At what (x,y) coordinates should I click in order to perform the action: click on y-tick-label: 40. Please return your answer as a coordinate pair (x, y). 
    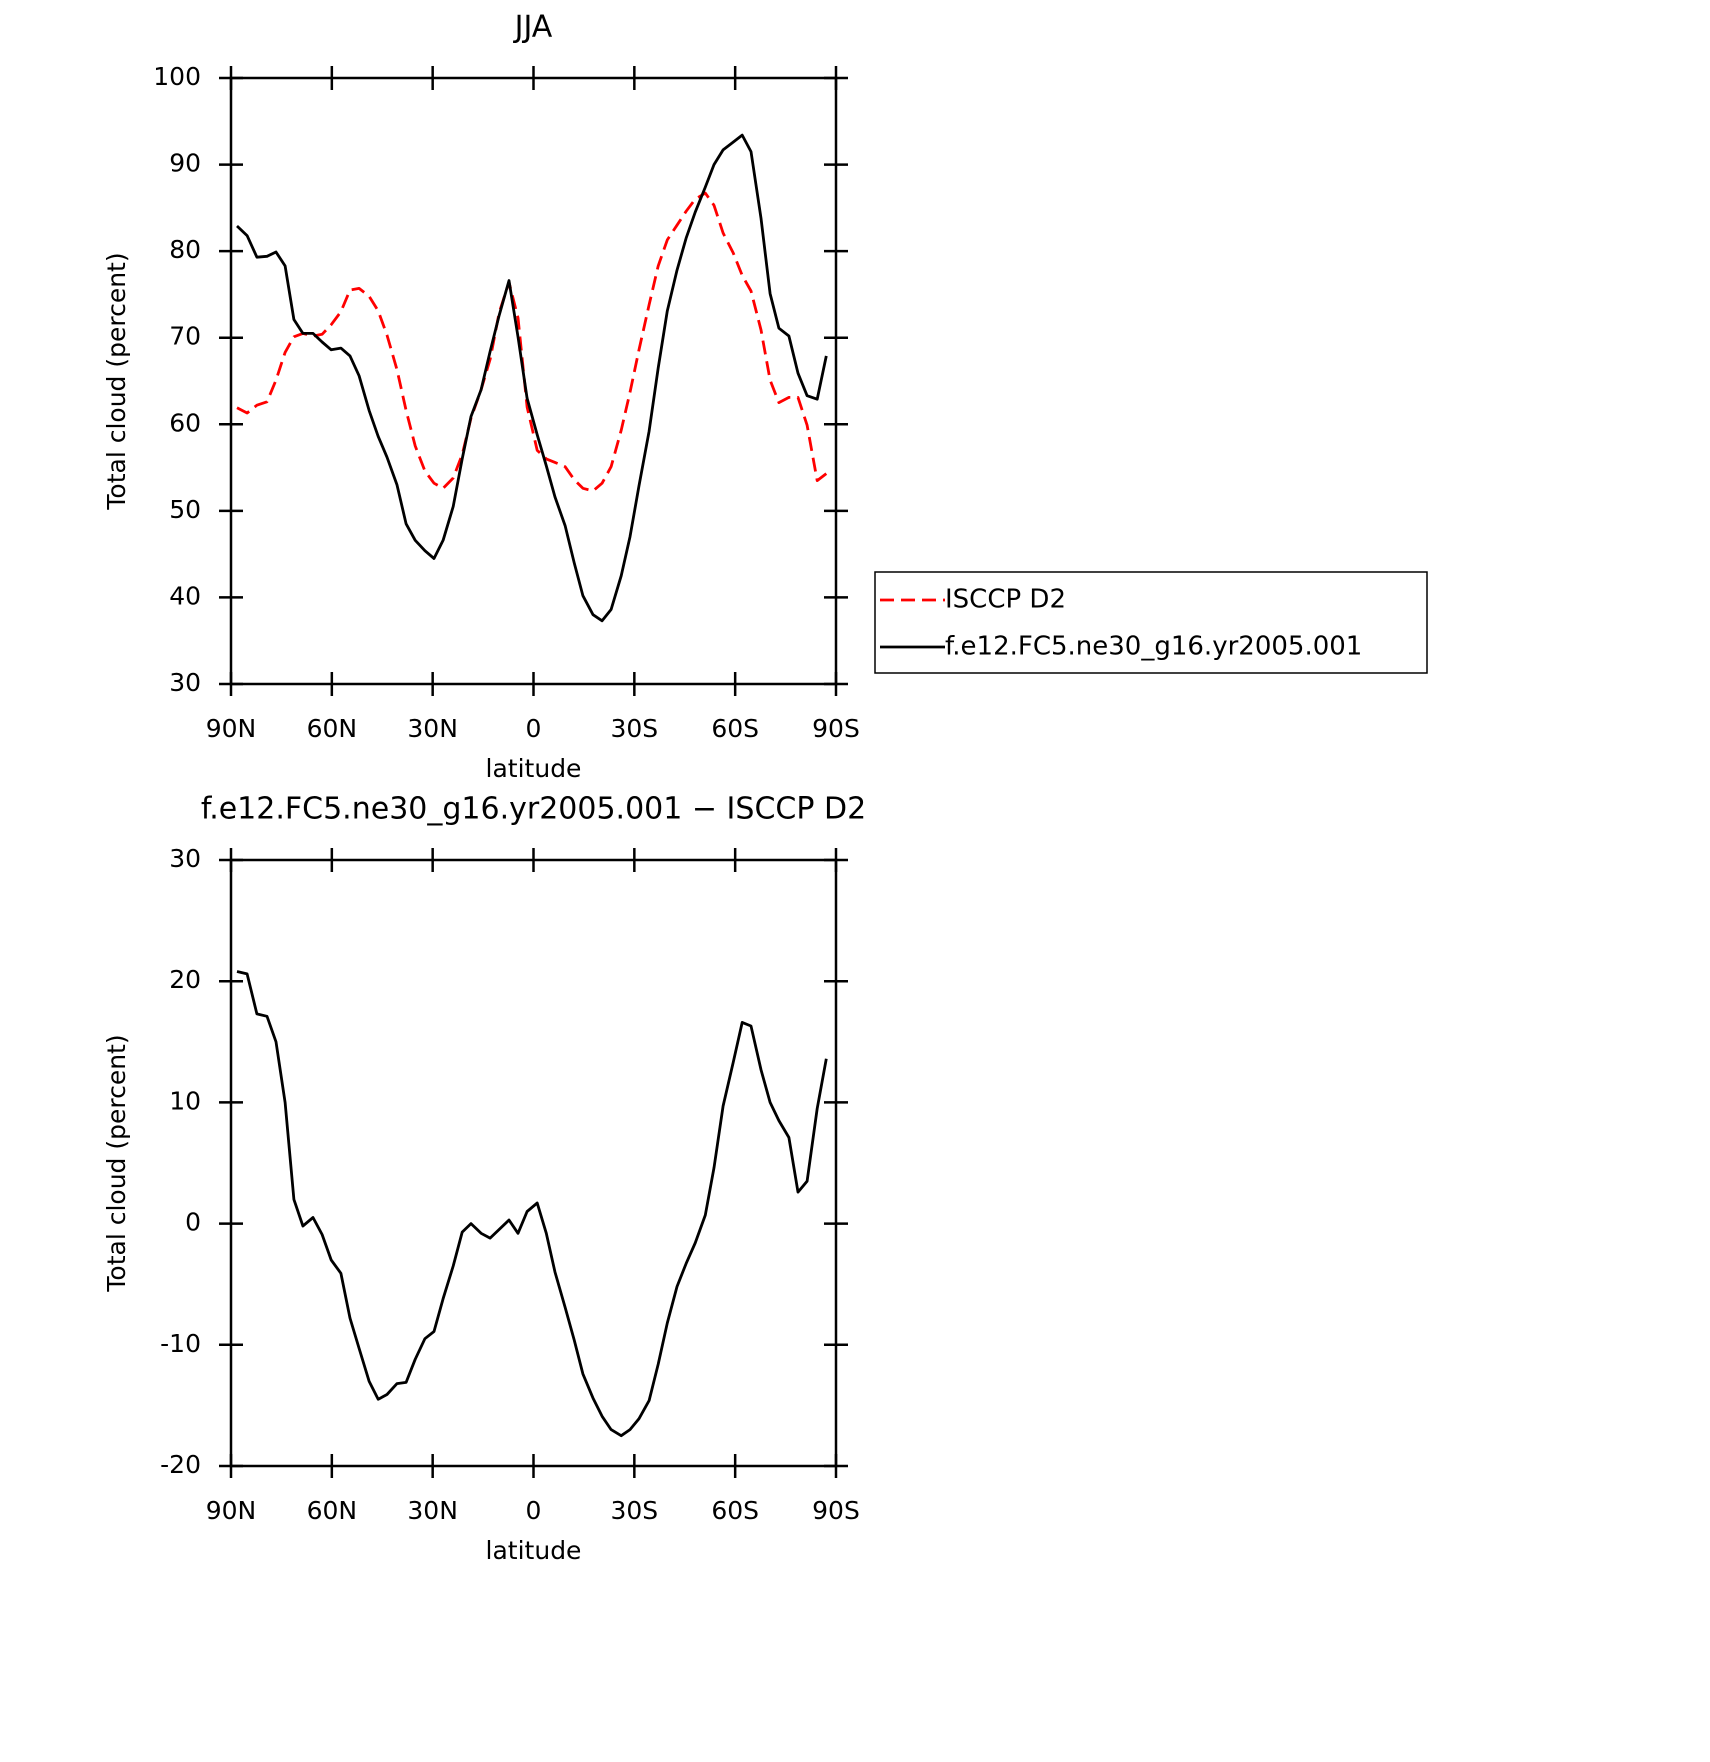
    Looking at the image, I should click on (185, 595).